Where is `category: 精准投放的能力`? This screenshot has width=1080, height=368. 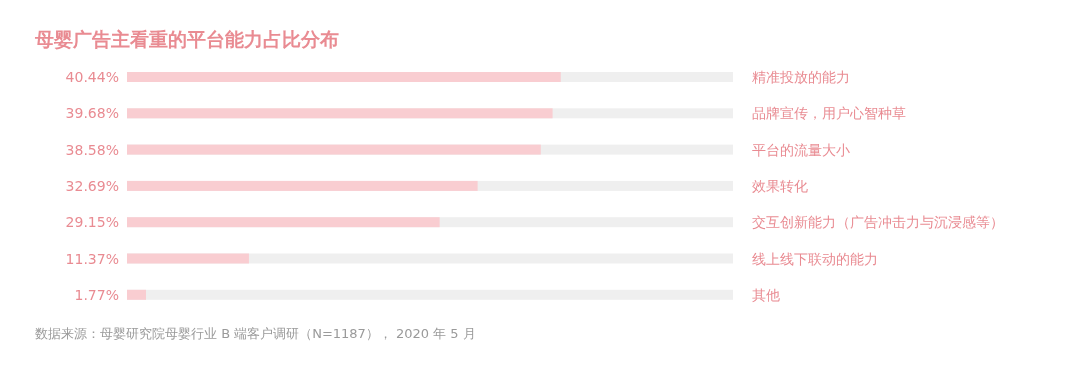
category: 精准投放的能力 is located at coordinates (801, 77).